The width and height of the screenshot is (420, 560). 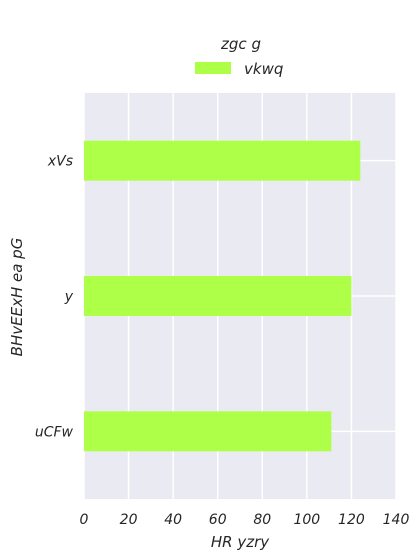 What do you see at coordinates (396, 520) in the screenshot?
I see `x-tick-label: 140` at bounding box center [396, 520].